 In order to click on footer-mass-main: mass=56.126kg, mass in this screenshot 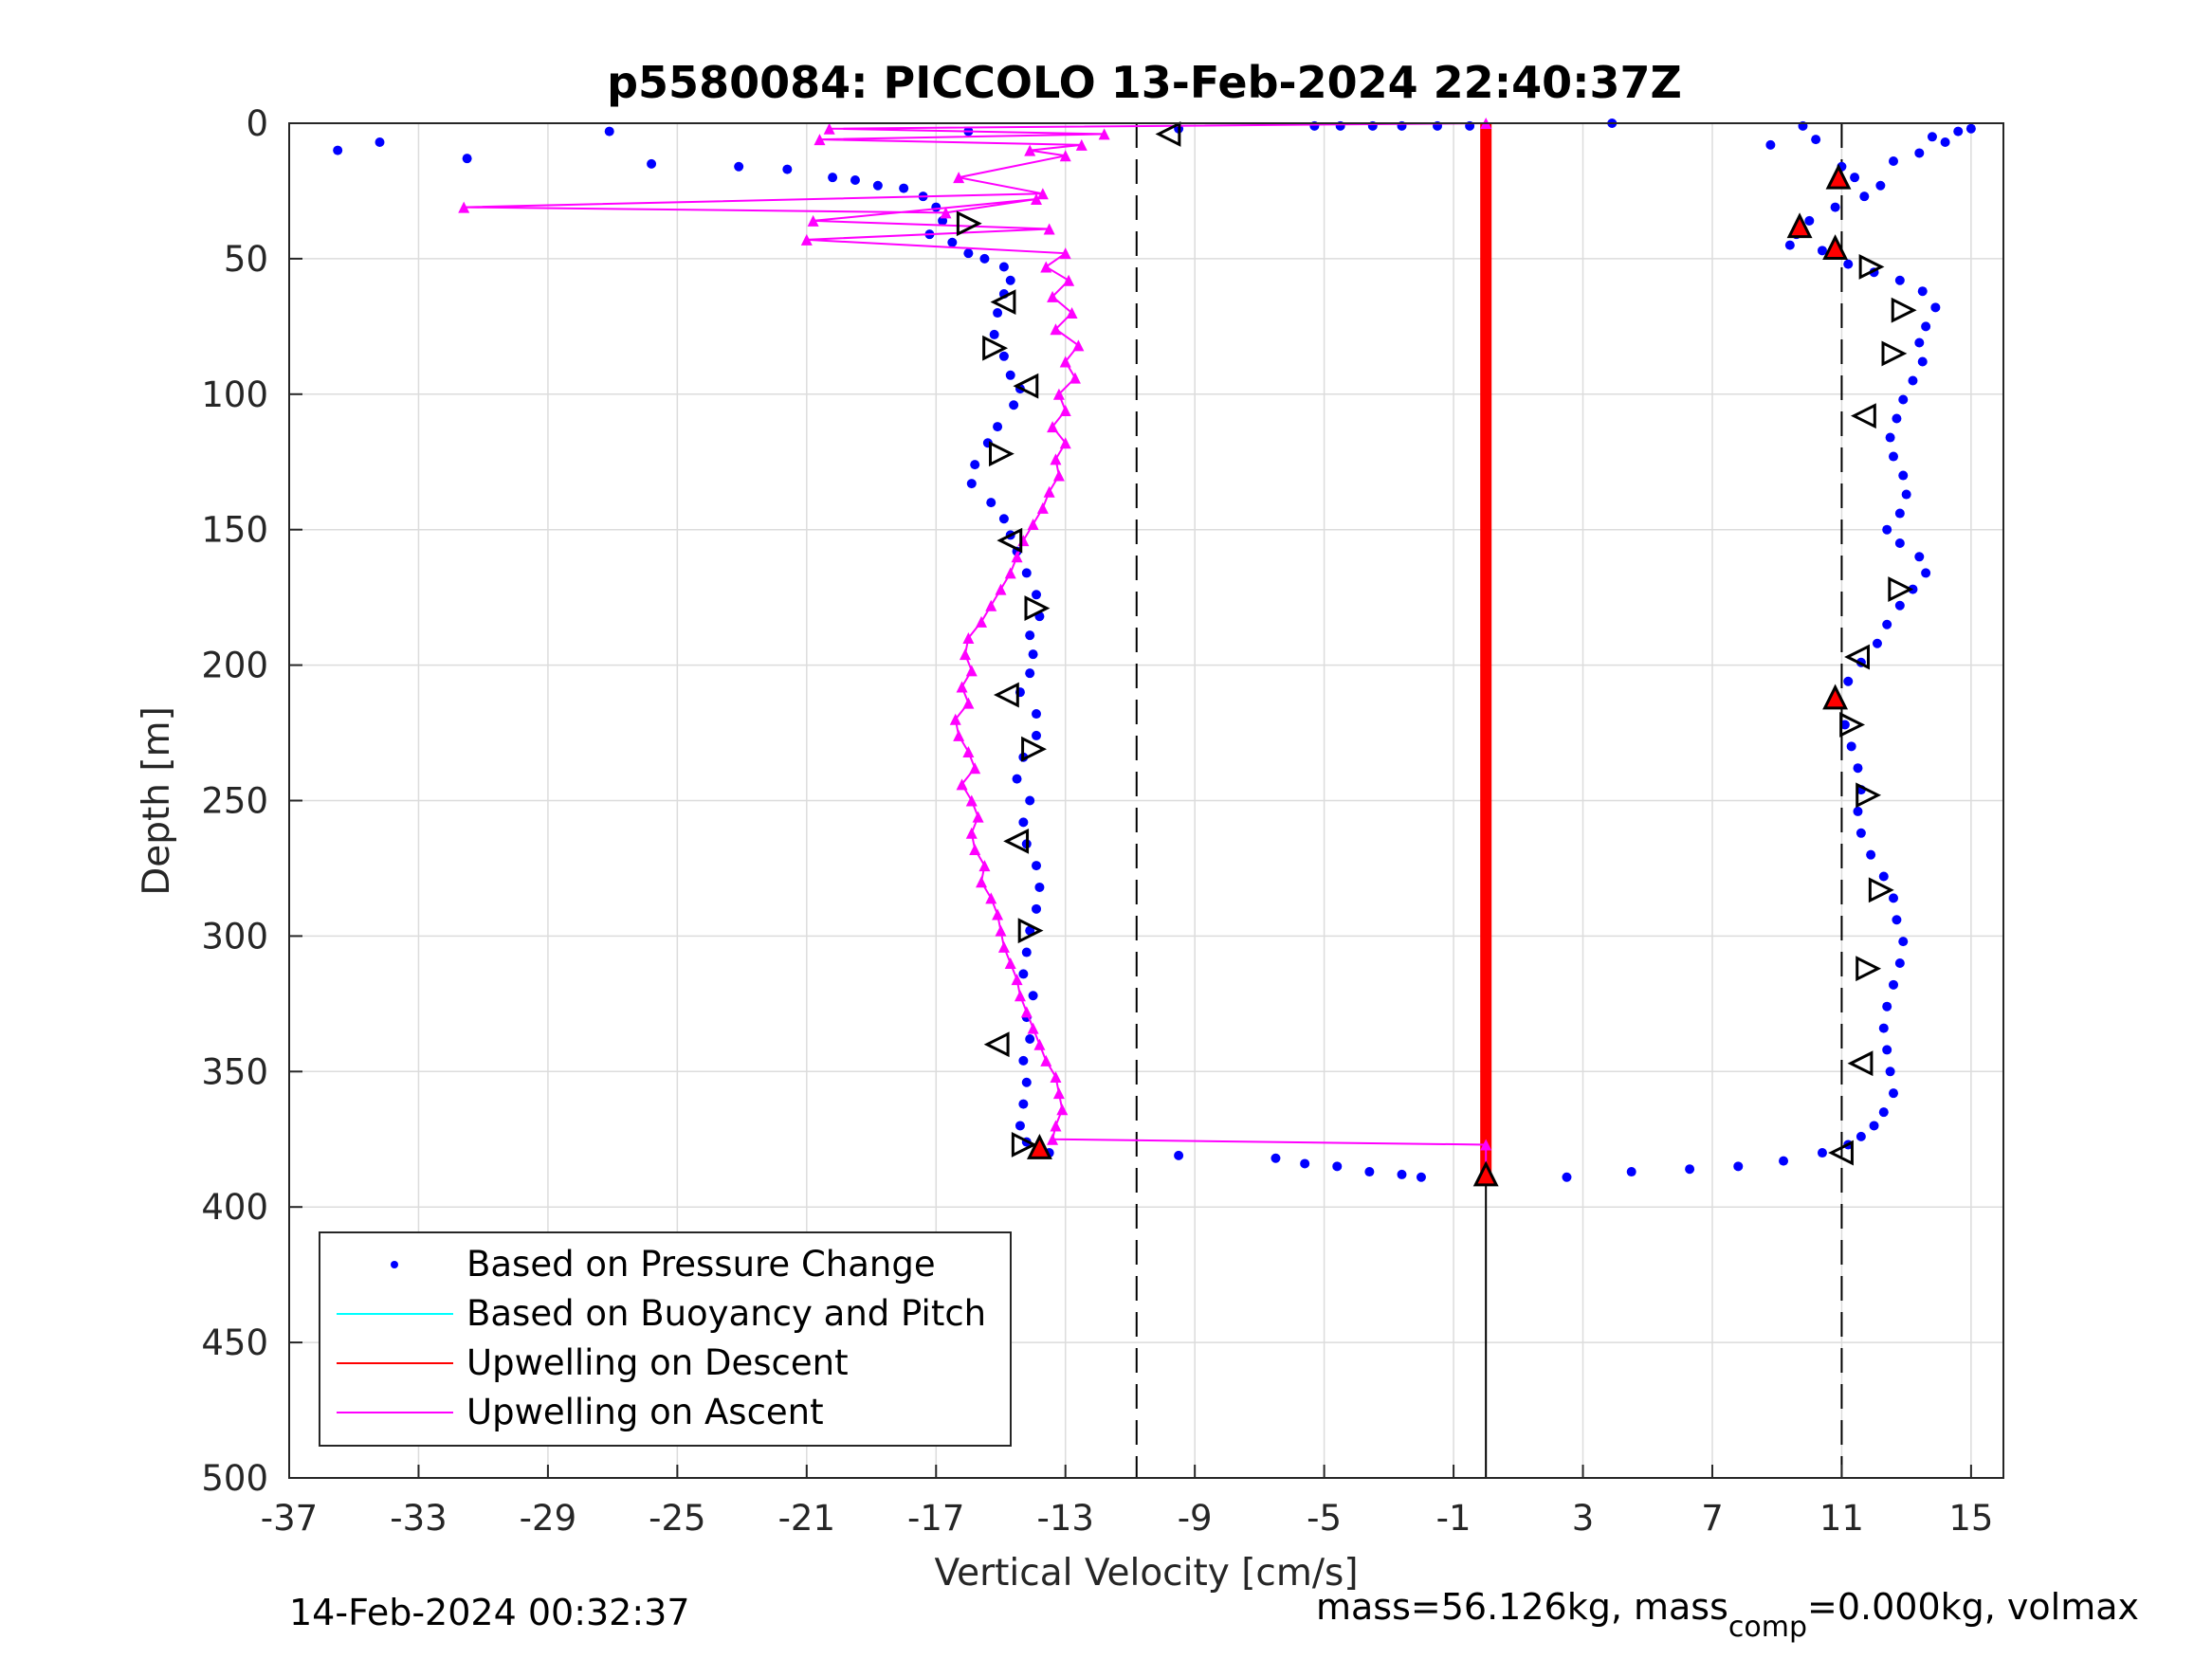, I will do `click(1522, 1607)`.